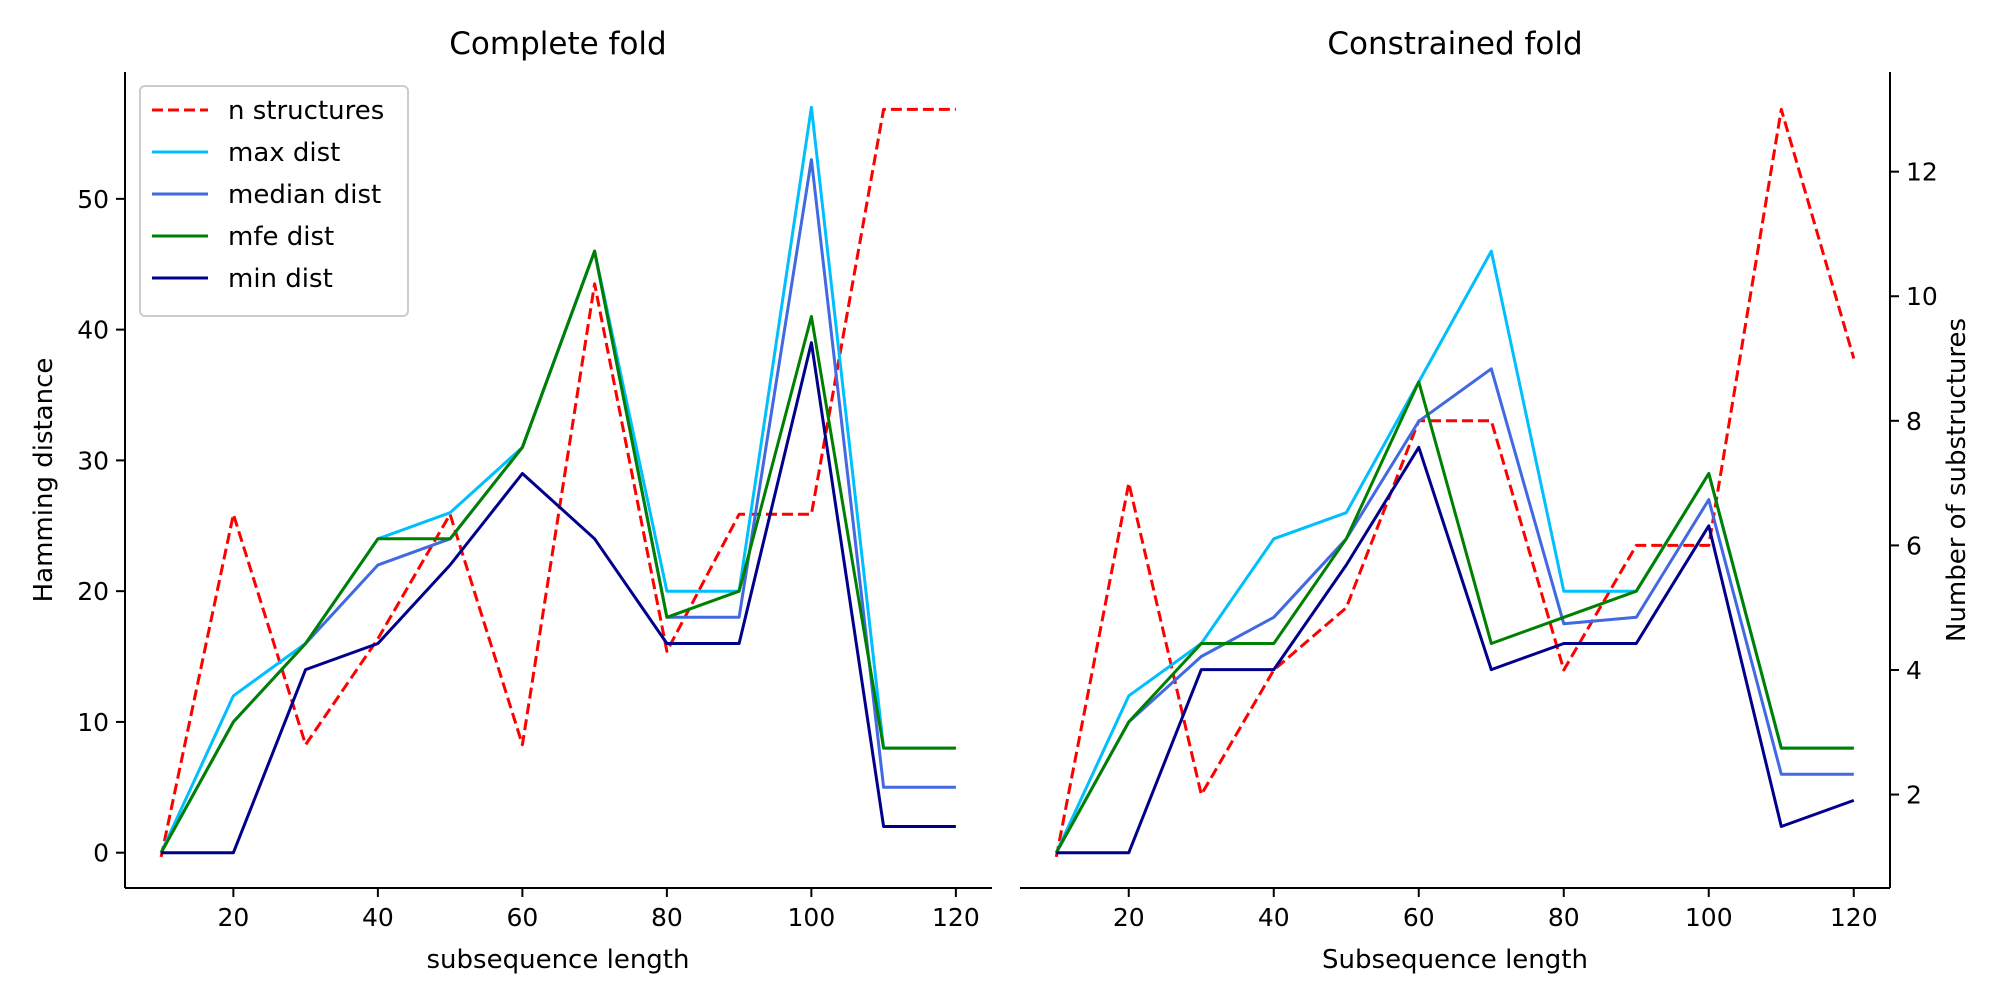 This screenshot has height=1000, width=2000. What do you see at coordinates (1922, 296) in the screenshot?
I see `right-y-tick-label: 10` at bounding box center [1922, 296].